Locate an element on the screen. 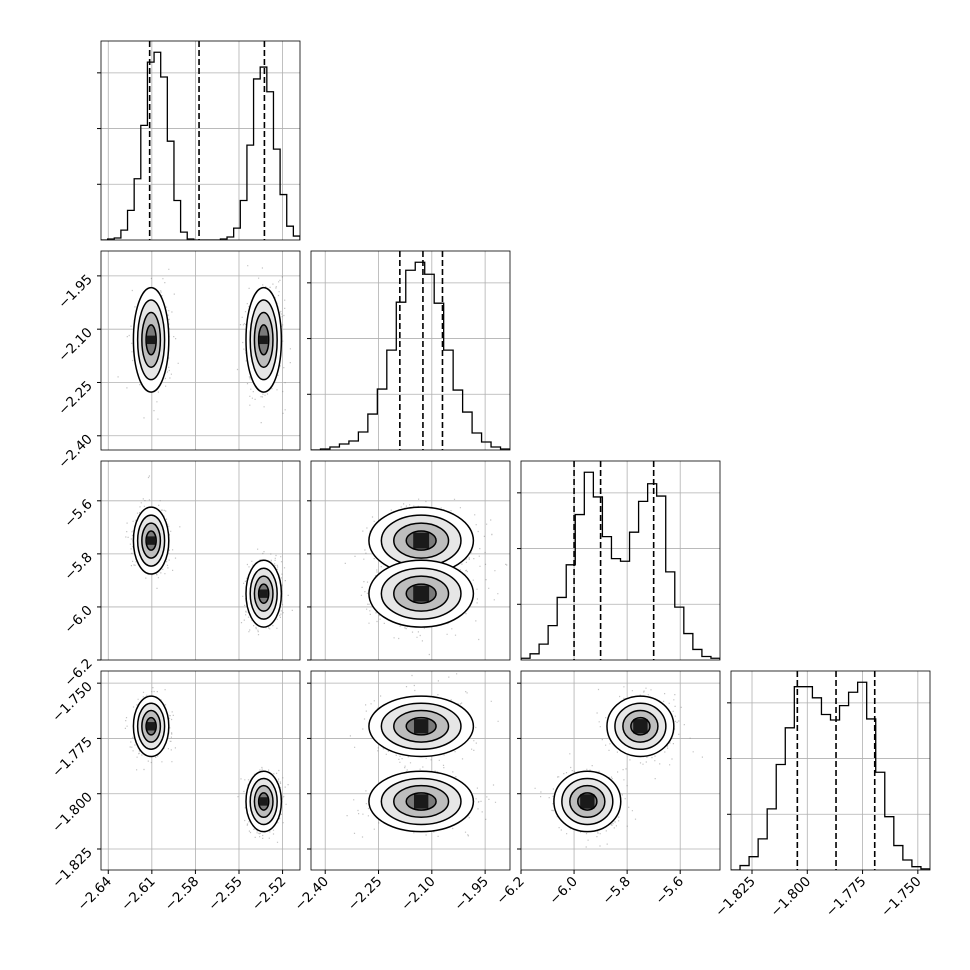 The height and width of the screenshot is (970, 970). scatter-points is located at coordinates (204, 344).